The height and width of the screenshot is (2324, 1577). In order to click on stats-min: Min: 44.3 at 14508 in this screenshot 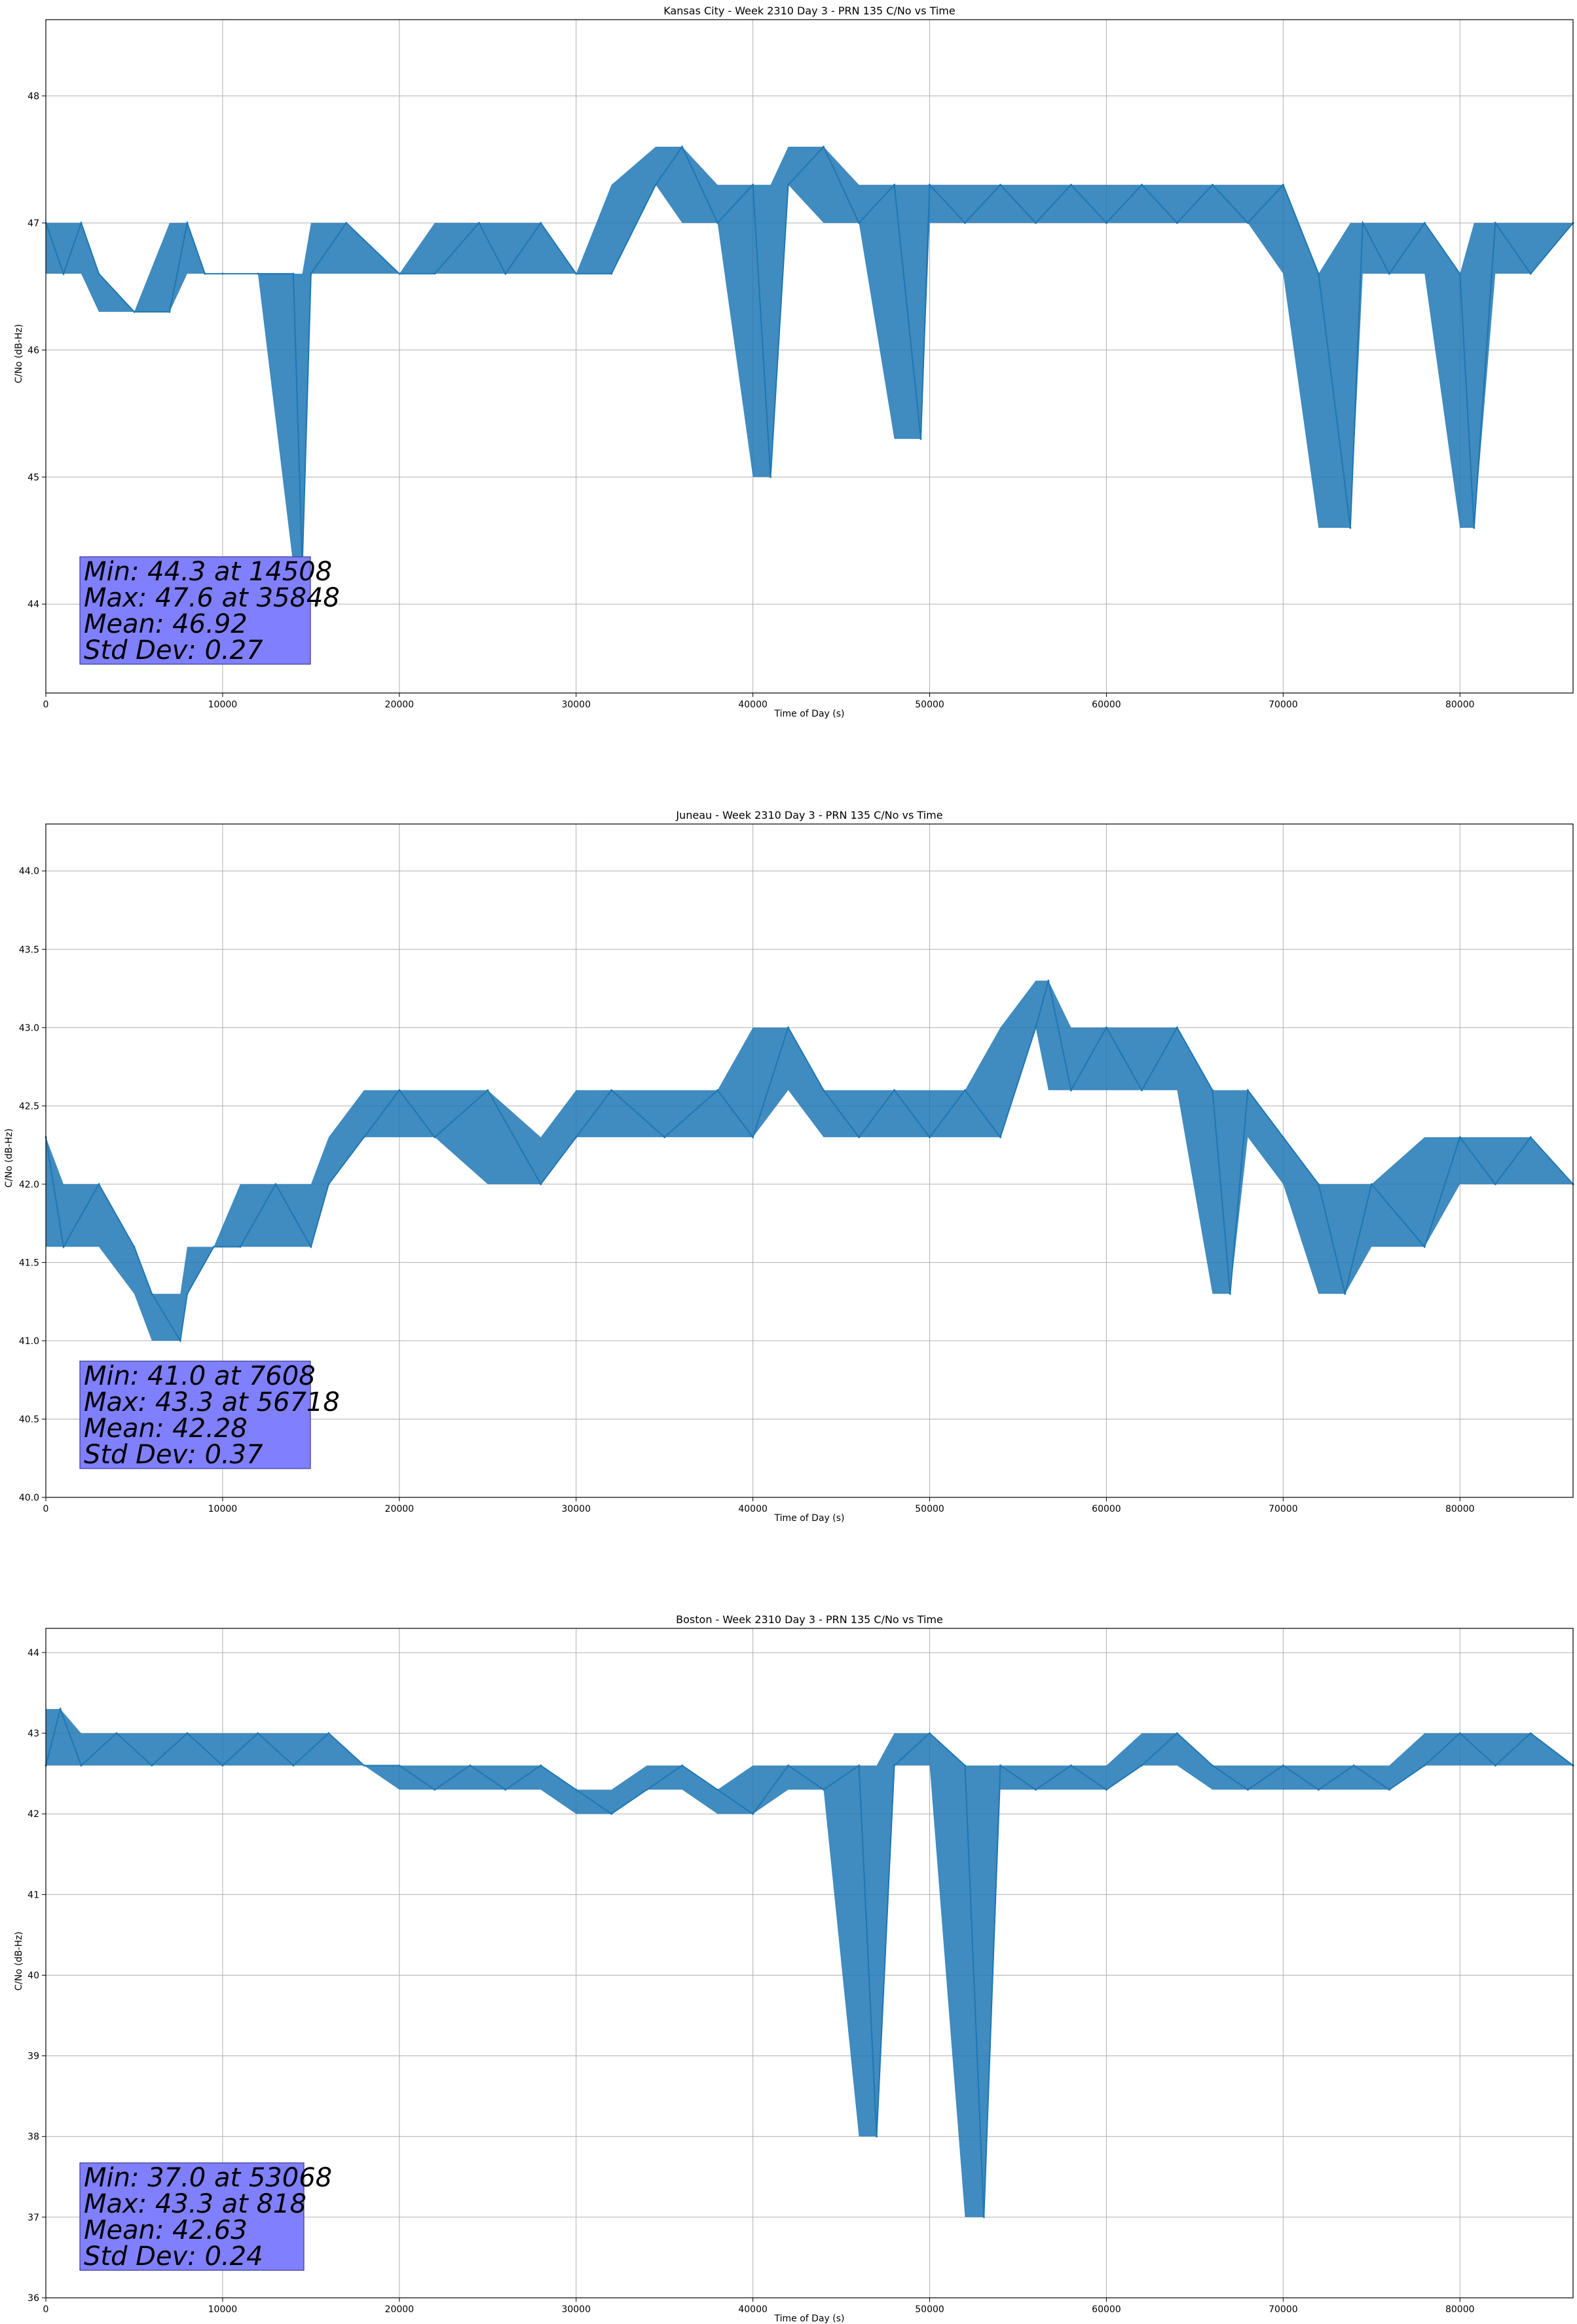, I will do `click(208, 572)`.